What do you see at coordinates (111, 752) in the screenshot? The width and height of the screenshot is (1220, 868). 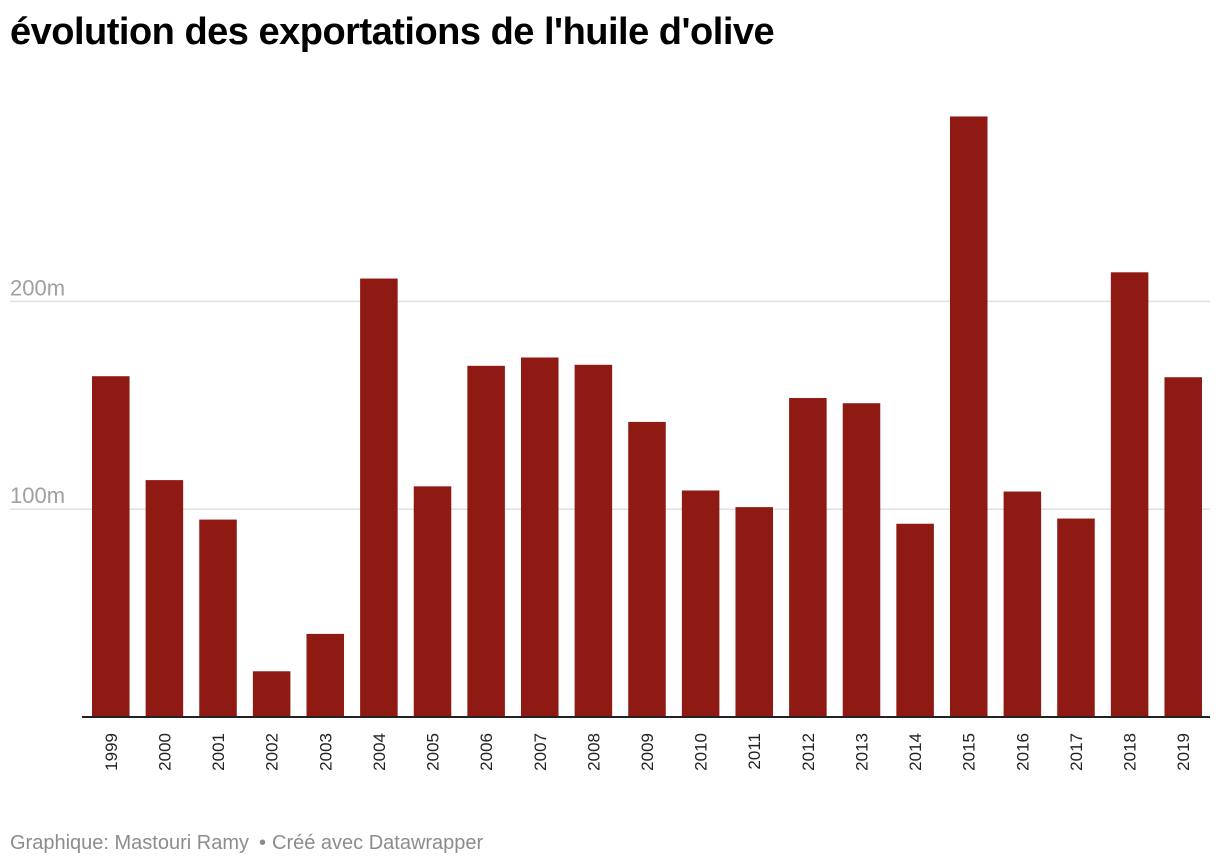 I see `x-tick-label-1999: 1999` at bounding box center [111, 752].